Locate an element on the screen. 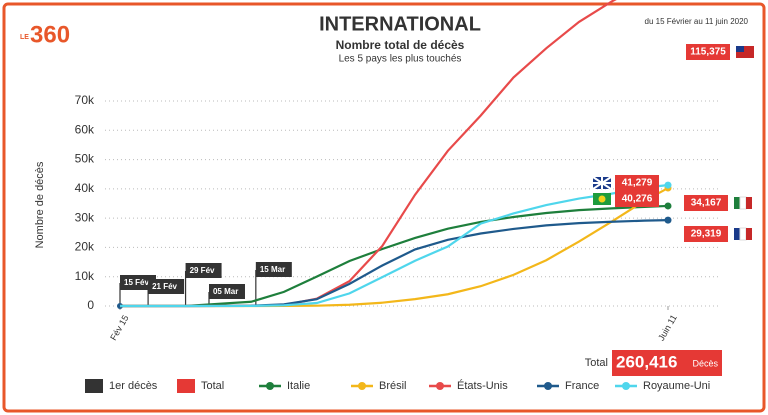 Image resolution: width=768 pixels, height=415 pixels. legend-label: Royaume-Uni is located at coordinates (676, 386).